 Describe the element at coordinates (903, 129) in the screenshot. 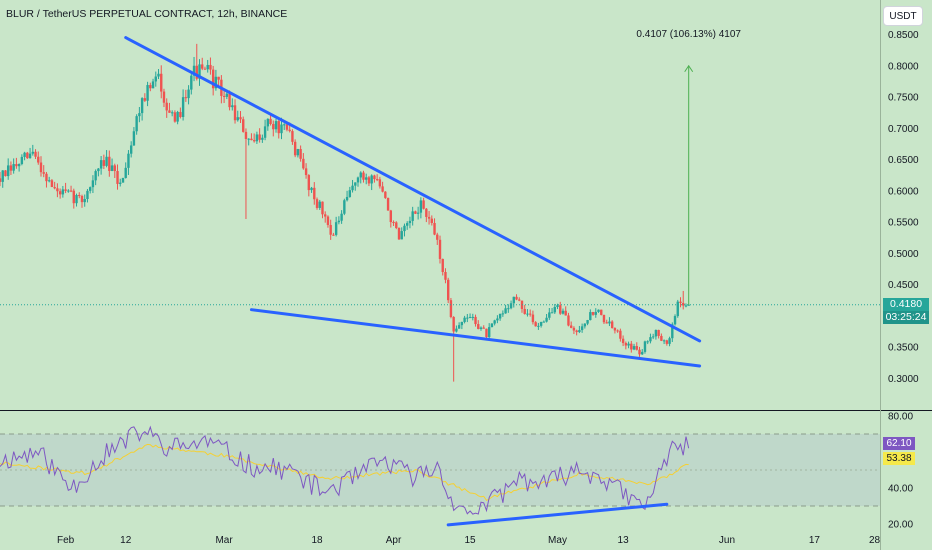

I see `price-tick-label: 0.7000` at that location.